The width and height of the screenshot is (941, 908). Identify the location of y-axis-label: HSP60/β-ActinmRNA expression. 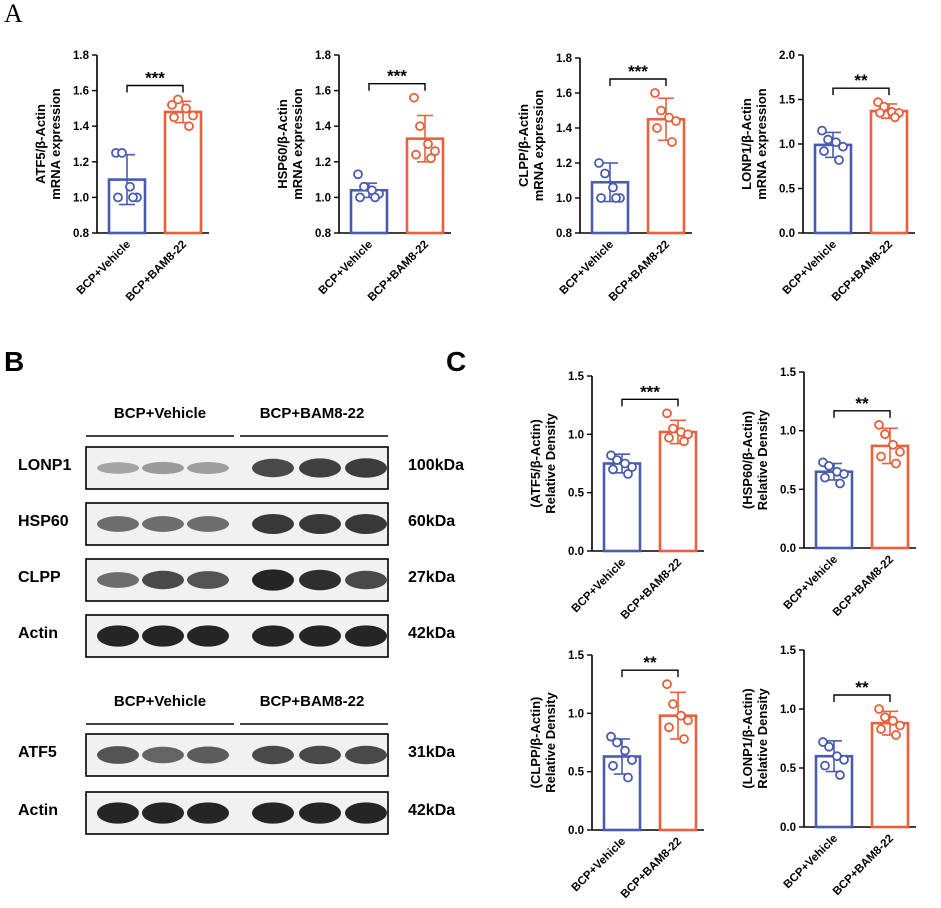
(290, 144).